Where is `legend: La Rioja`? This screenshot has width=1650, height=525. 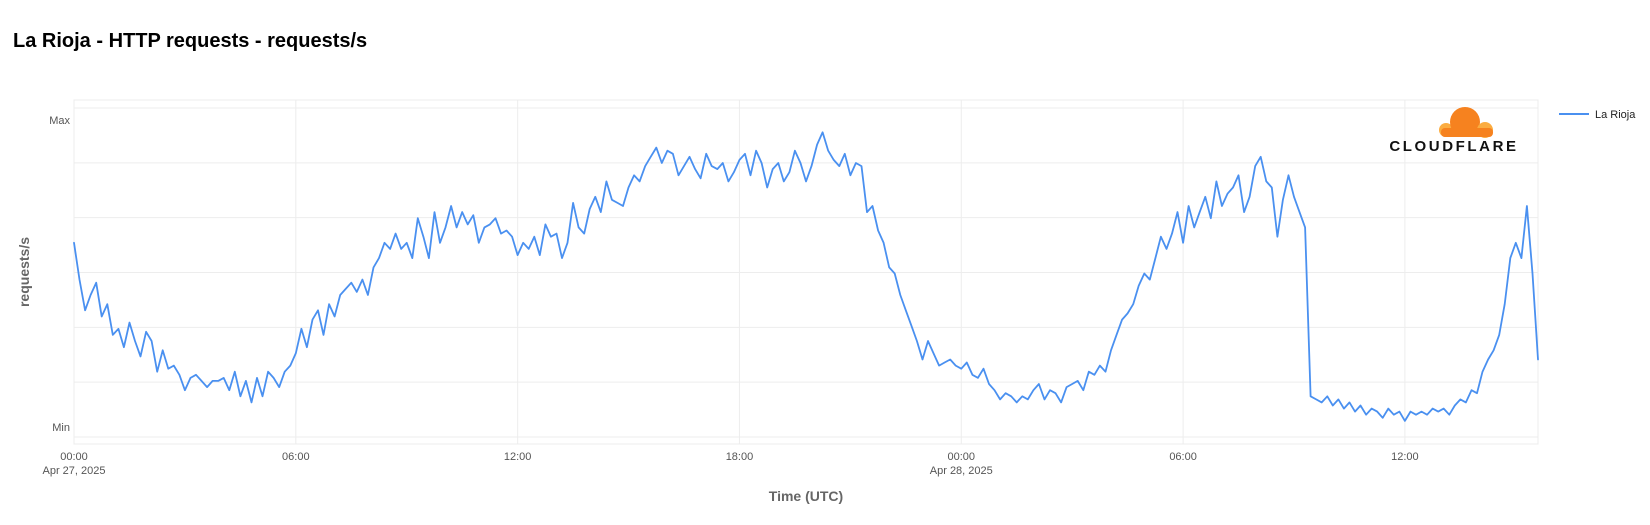
legend: La Rioja is located at coordinates (1597, 115).